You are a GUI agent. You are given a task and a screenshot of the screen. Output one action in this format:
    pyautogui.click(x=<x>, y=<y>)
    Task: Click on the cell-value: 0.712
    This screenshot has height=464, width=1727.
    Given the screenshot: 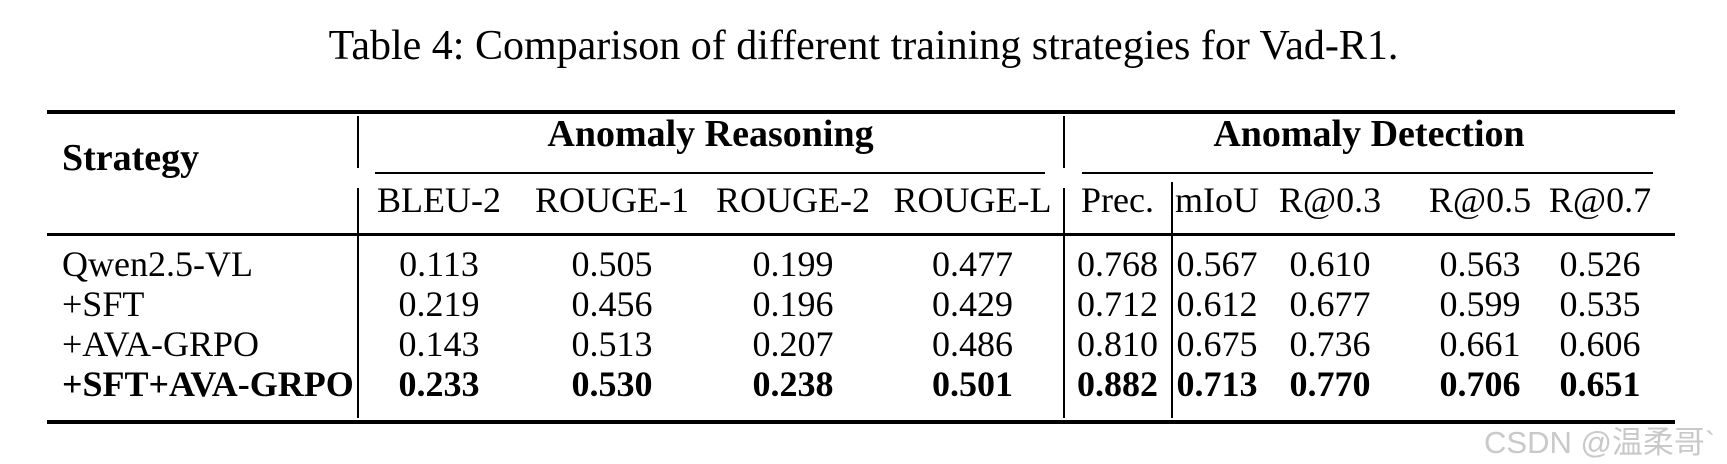 What is the action you would take?
    pyautogui.click(x=1117, y=304)
    